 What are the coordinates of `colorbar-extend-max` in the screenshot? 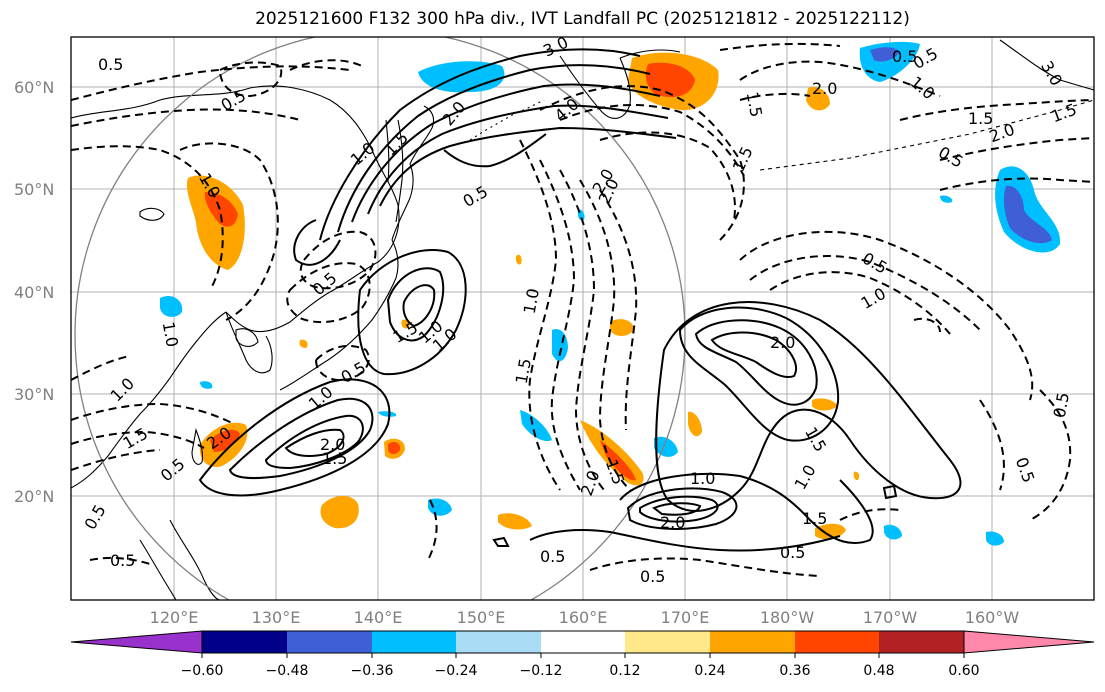 It's located at (1029, 642).